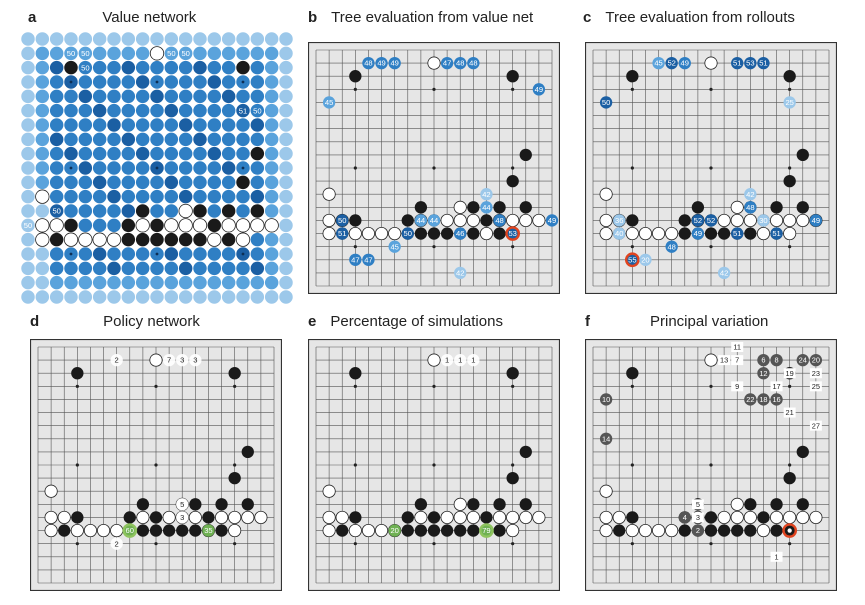  I want to click on variation-move-number: 17, so click(776, 386).